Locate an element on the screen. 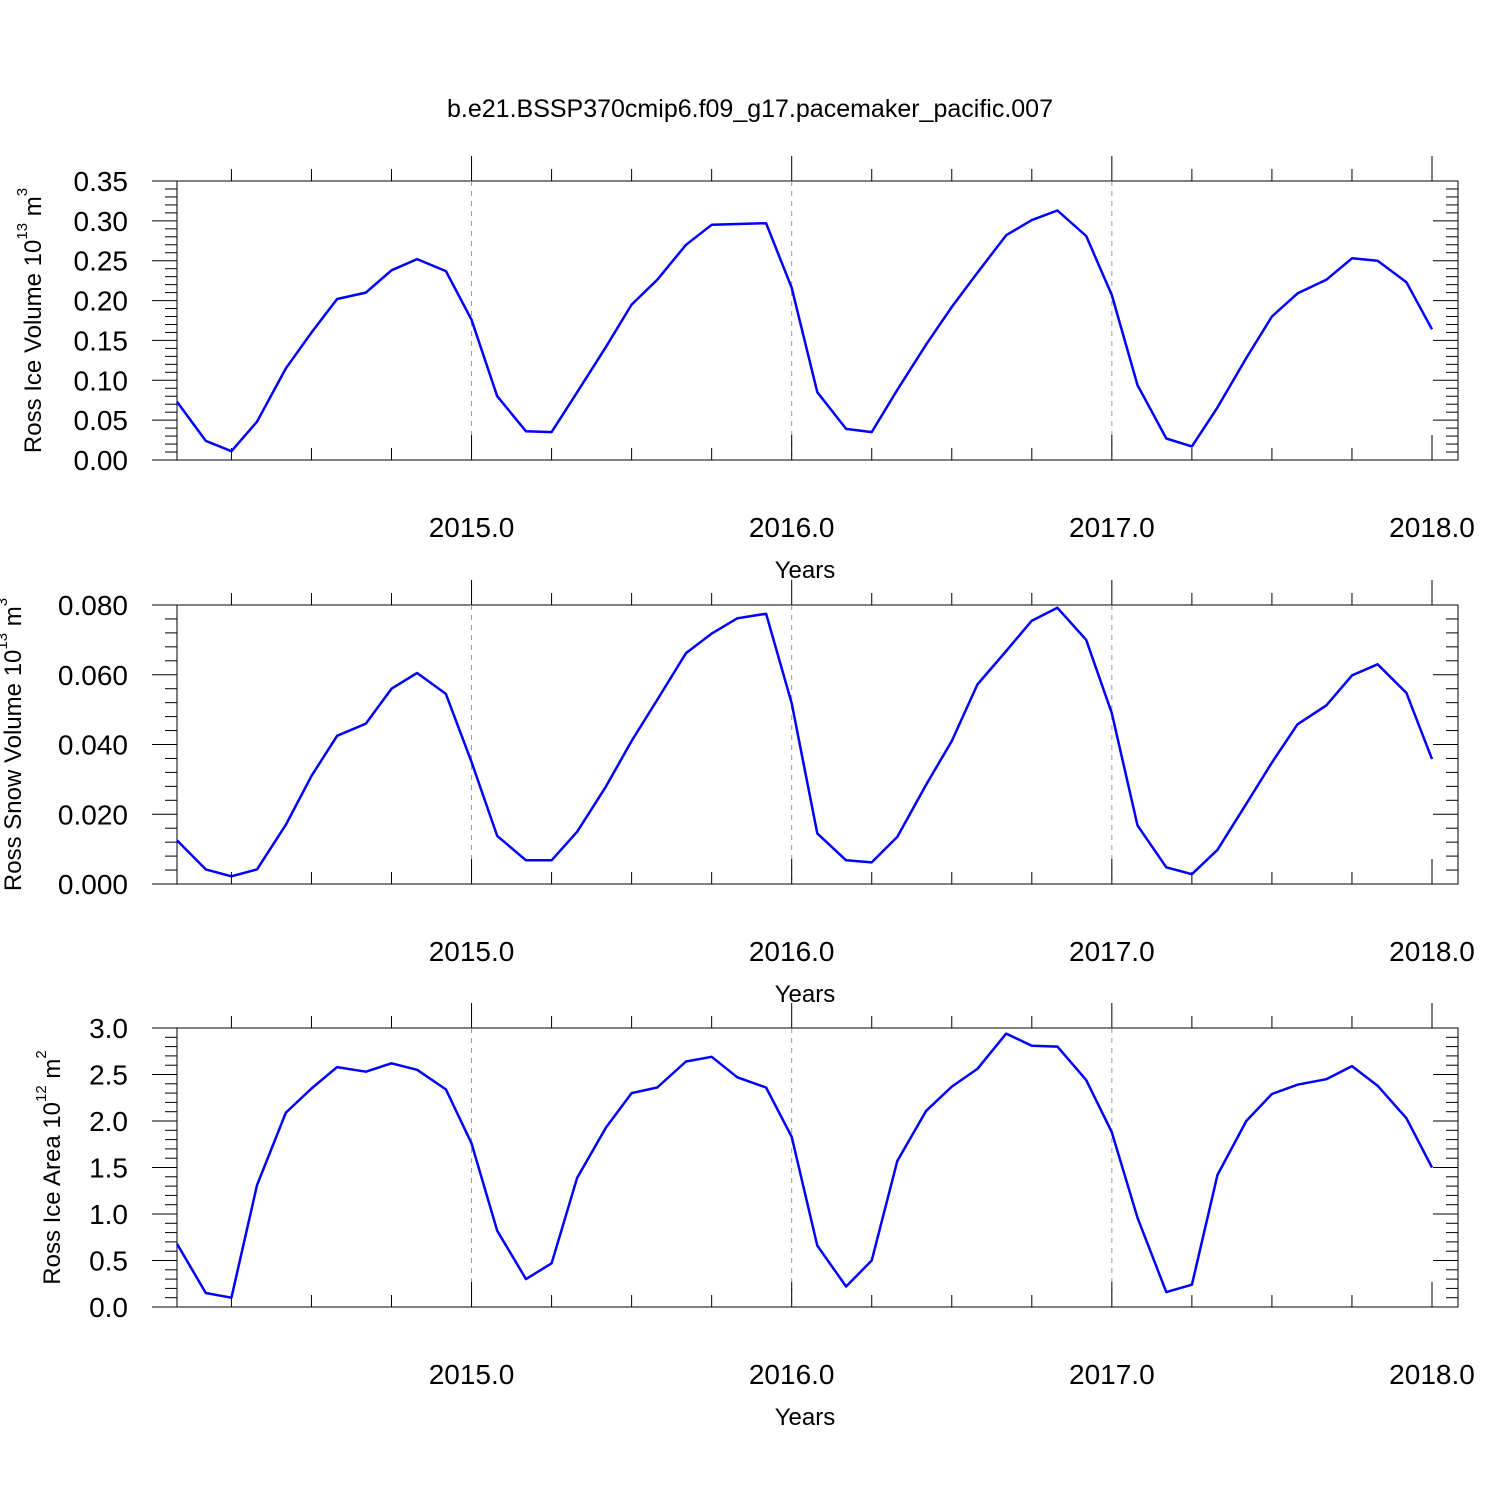 This screenshot has width=1500, height=1500. y-tick-label: 0.080 is located at coordinates (93, 605).